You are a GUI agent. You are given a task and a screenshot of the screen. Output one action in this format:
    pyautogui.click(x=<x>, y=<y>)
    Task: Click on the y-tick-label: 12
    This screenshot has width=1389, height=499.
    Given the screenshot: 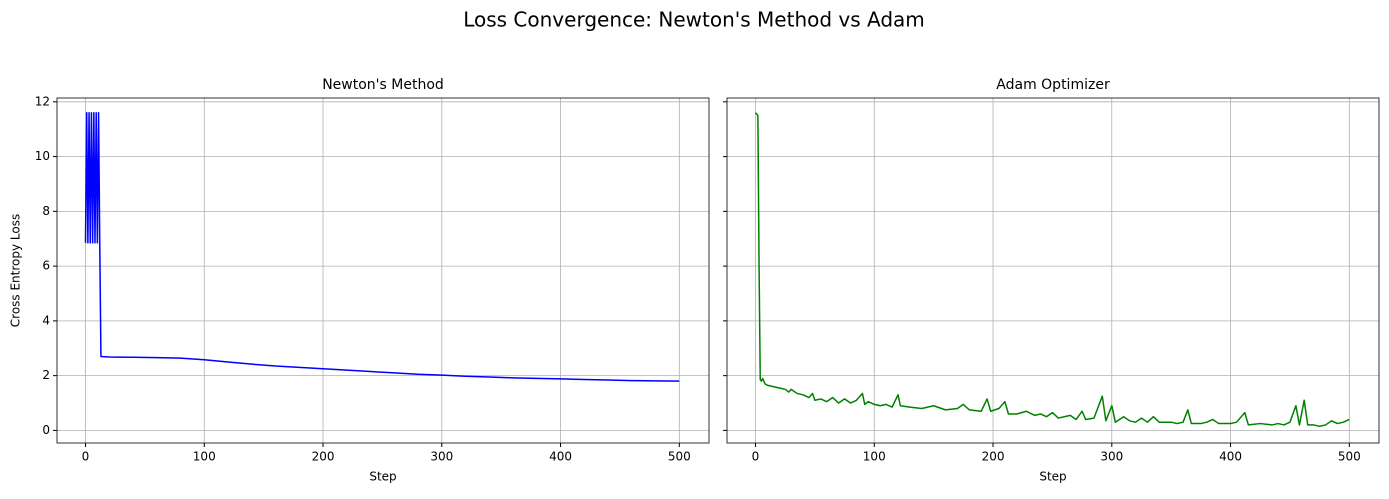 What is the action you would take?
    pyautogui.click(x=42, y=101)
    